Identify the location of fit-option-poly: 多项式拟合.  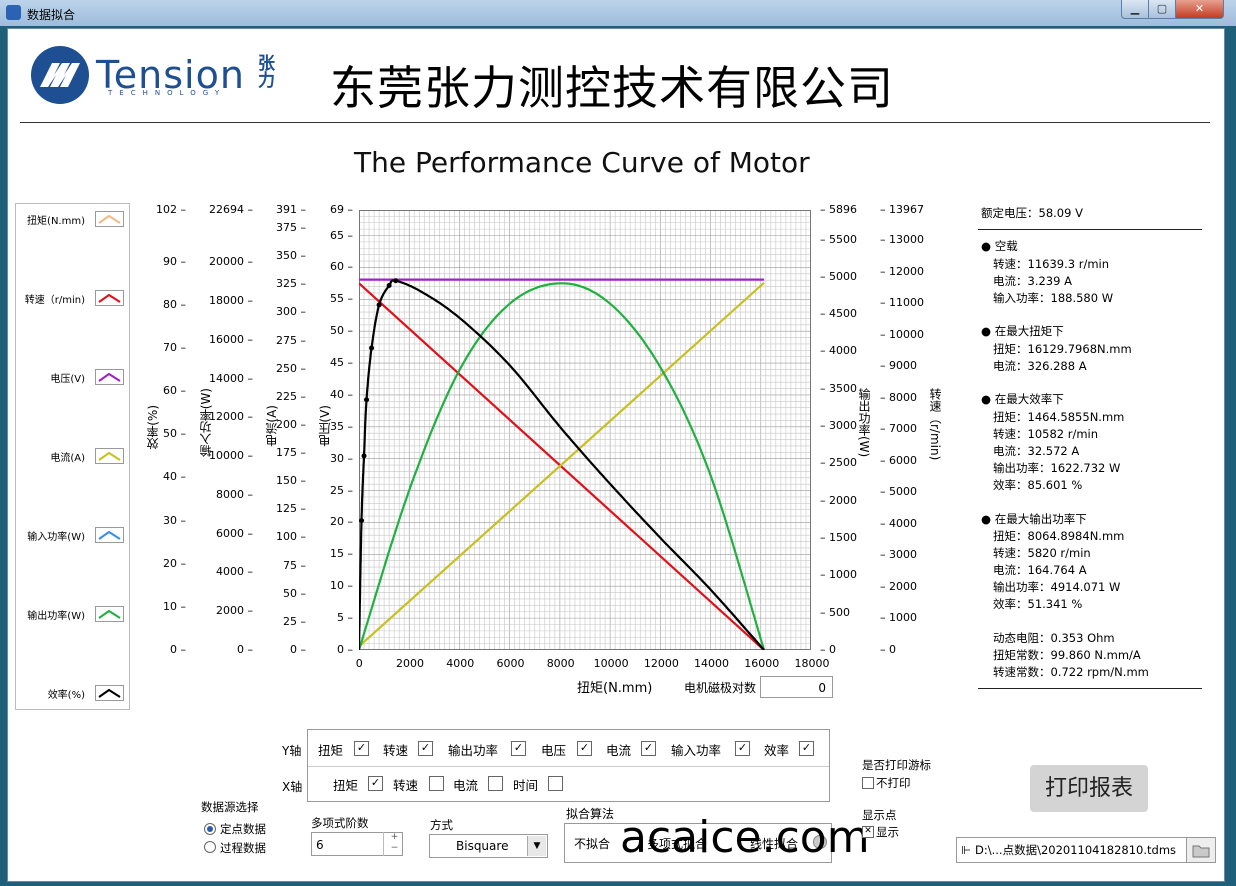
(677, 844).